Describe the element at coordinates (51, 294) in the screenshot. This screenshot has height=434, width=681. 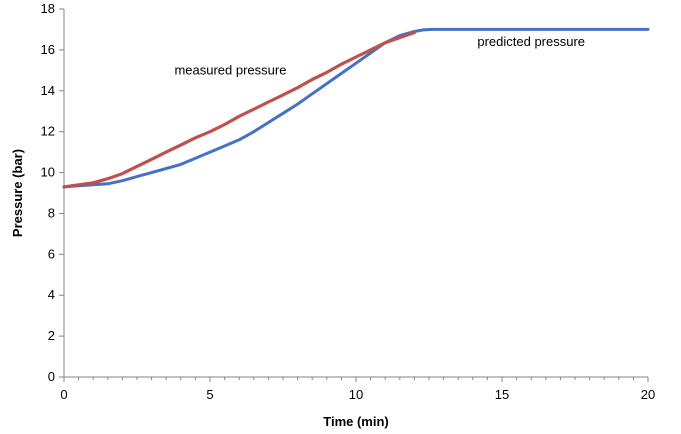
I see `y-tick-label: 4` at that location.